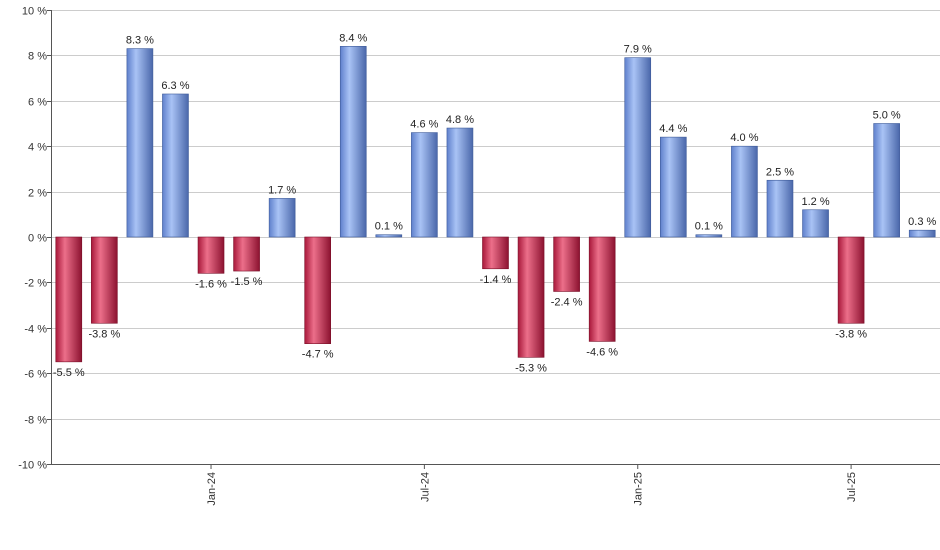 The width and height of the screenshot is (940, 550). What do you see at coordinates (496, 280) in the screenshot?
I see `data-label: -1.4 %` at bounding box center [496, 280].